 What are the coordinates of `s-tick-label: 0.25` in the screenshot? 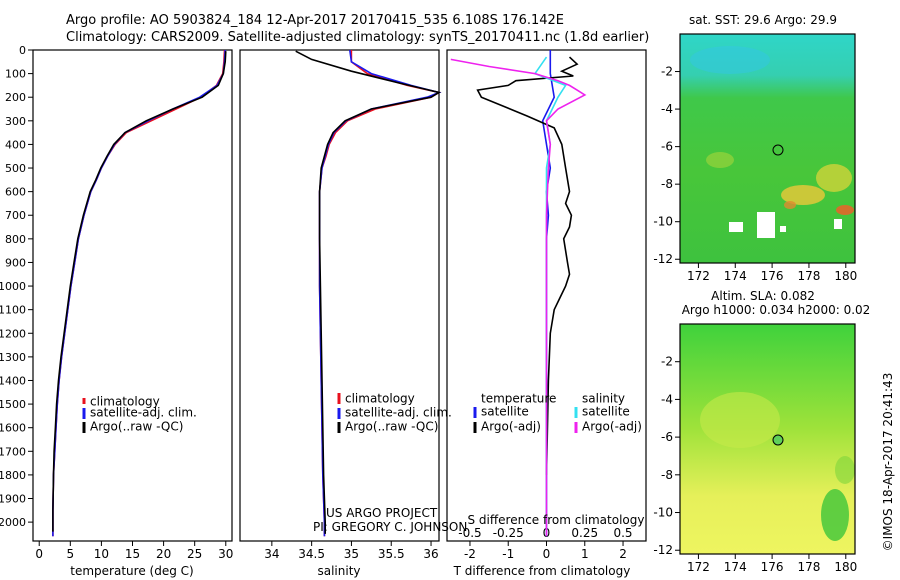 It's located at (584, 533).